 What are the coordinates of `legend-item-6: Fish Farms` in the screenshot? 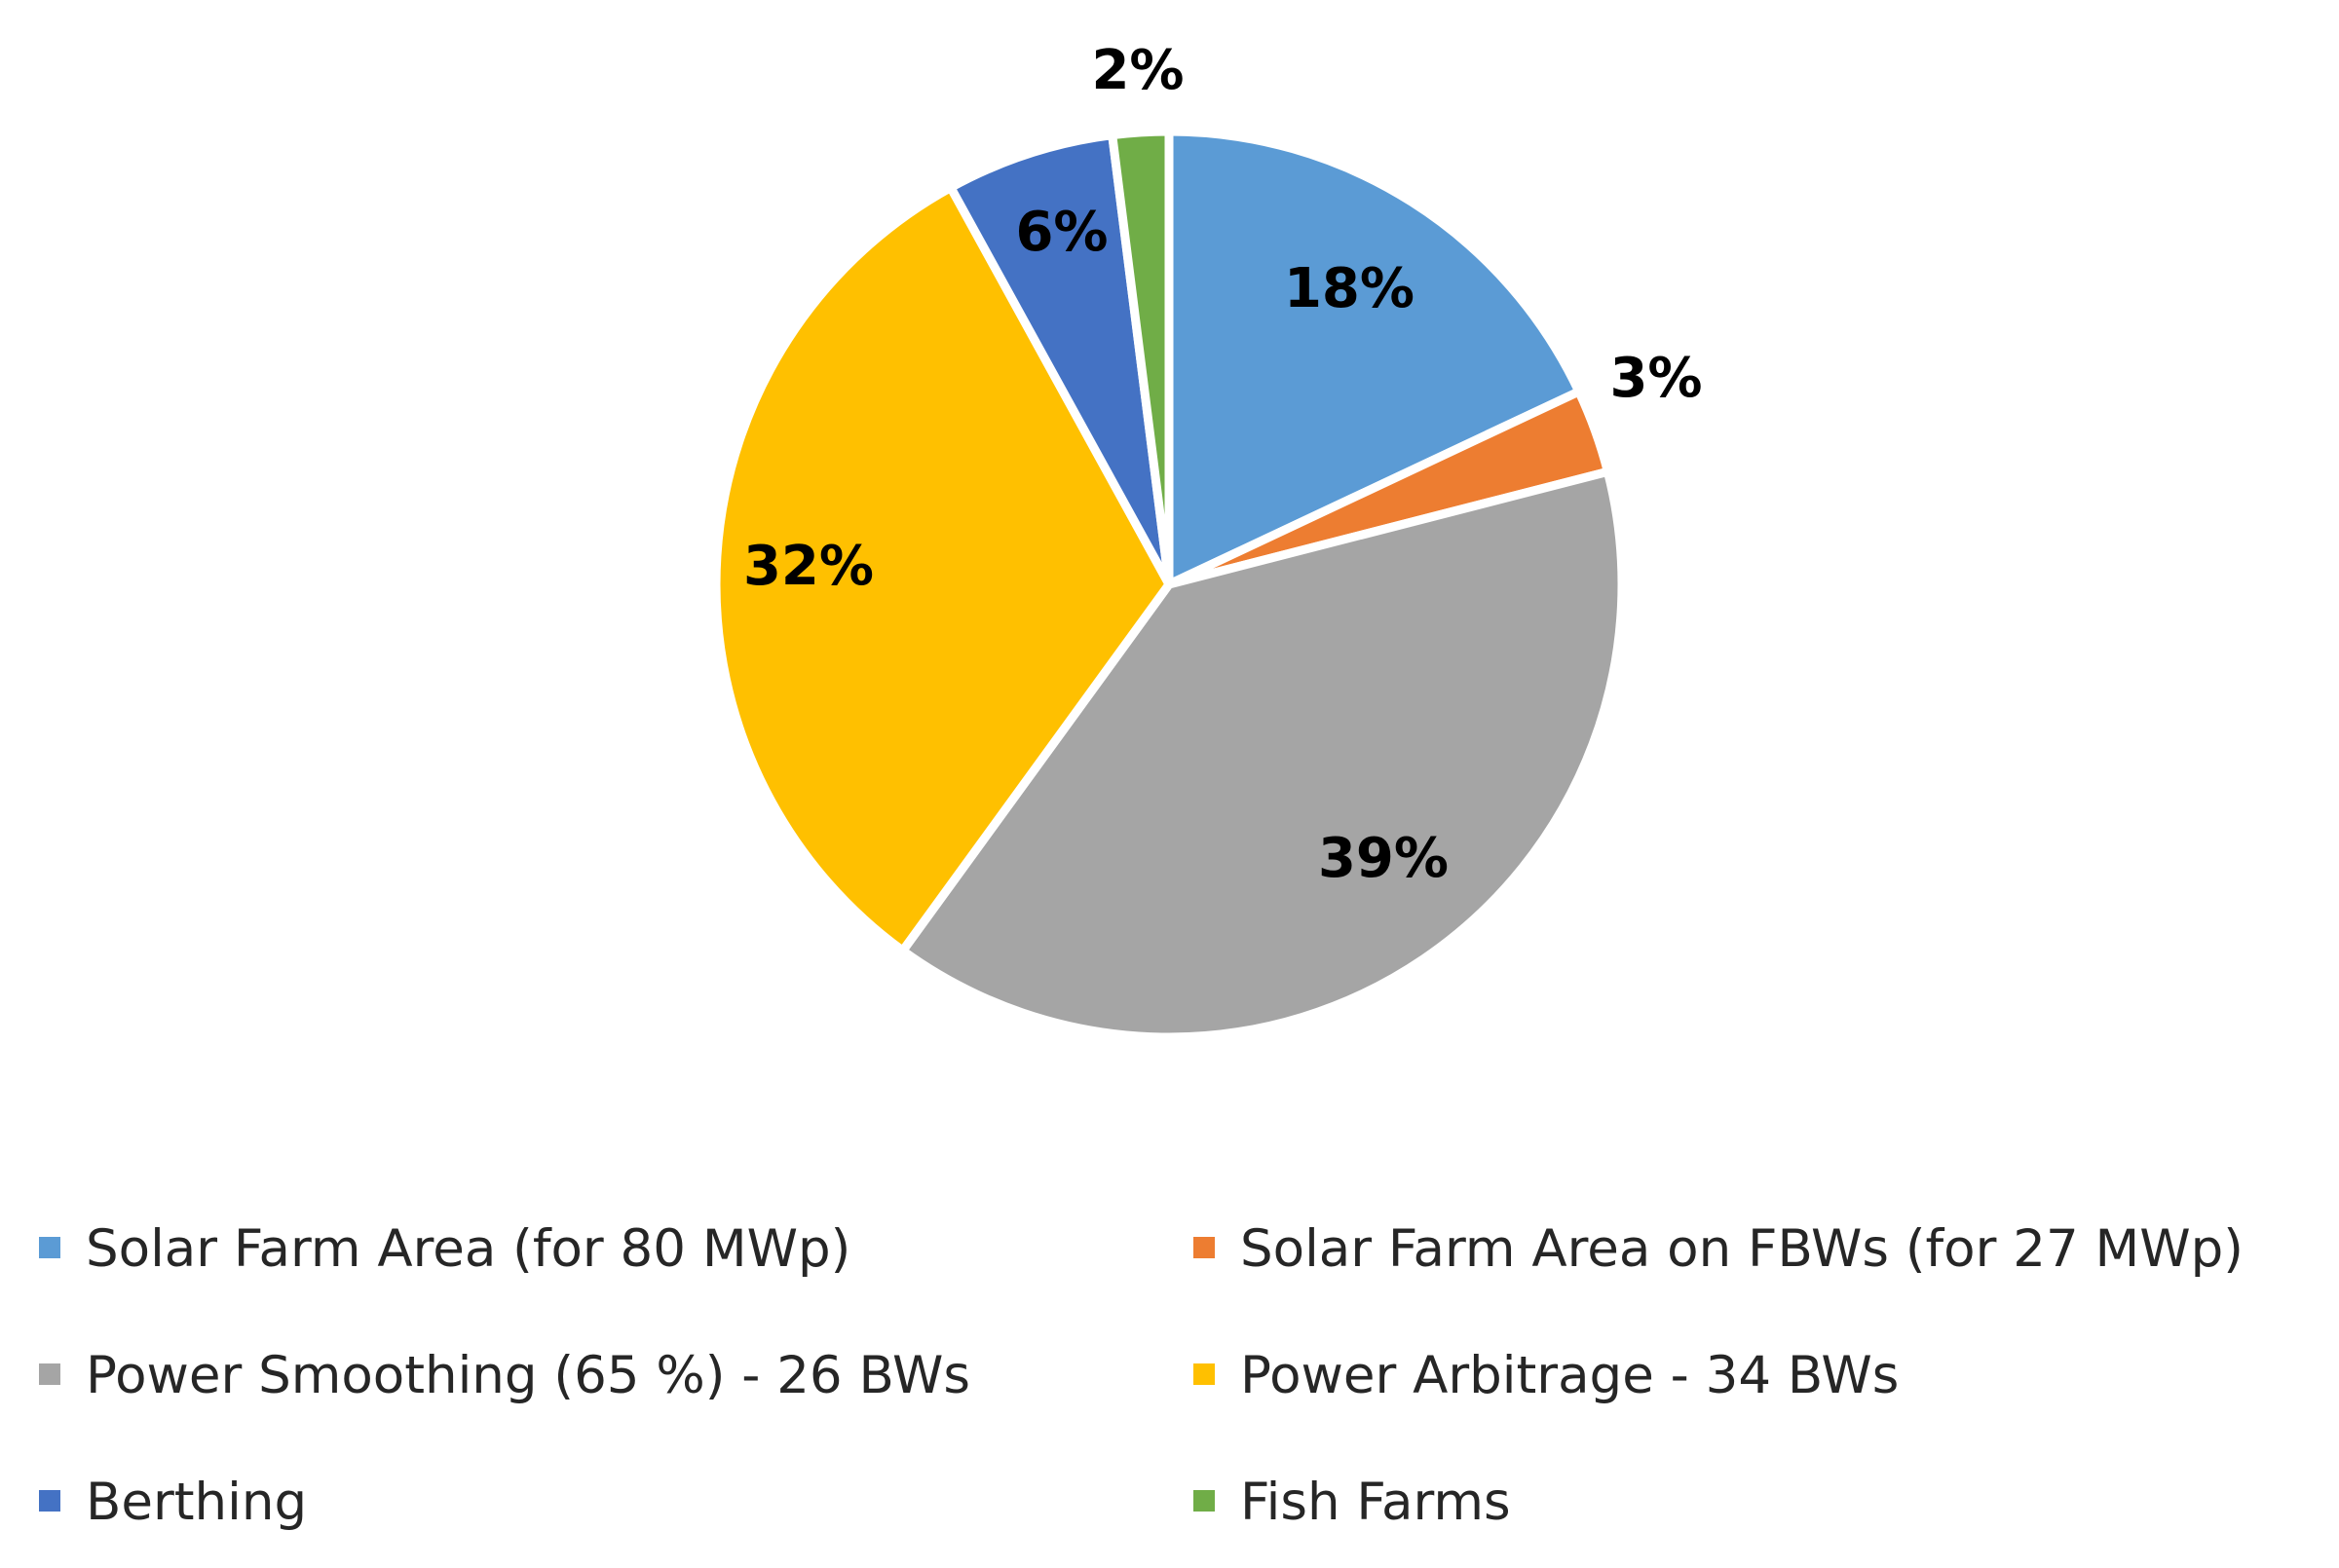 It's located at (1352, 1502).